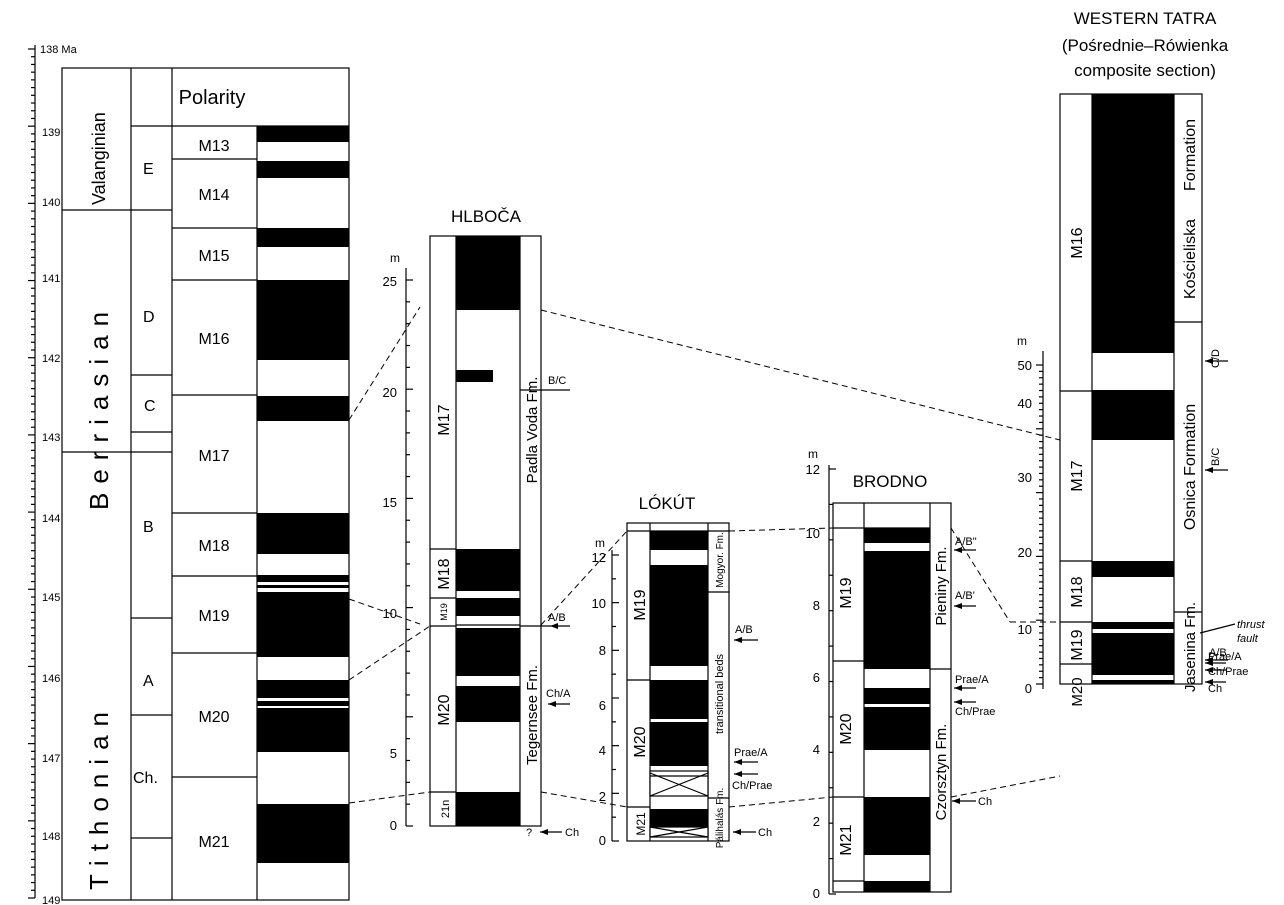 The image size is (1284, 905). Describe the element at coordinates (59, 50) in the screenshot. I see `age-label-138: 138 Ma` at that location.